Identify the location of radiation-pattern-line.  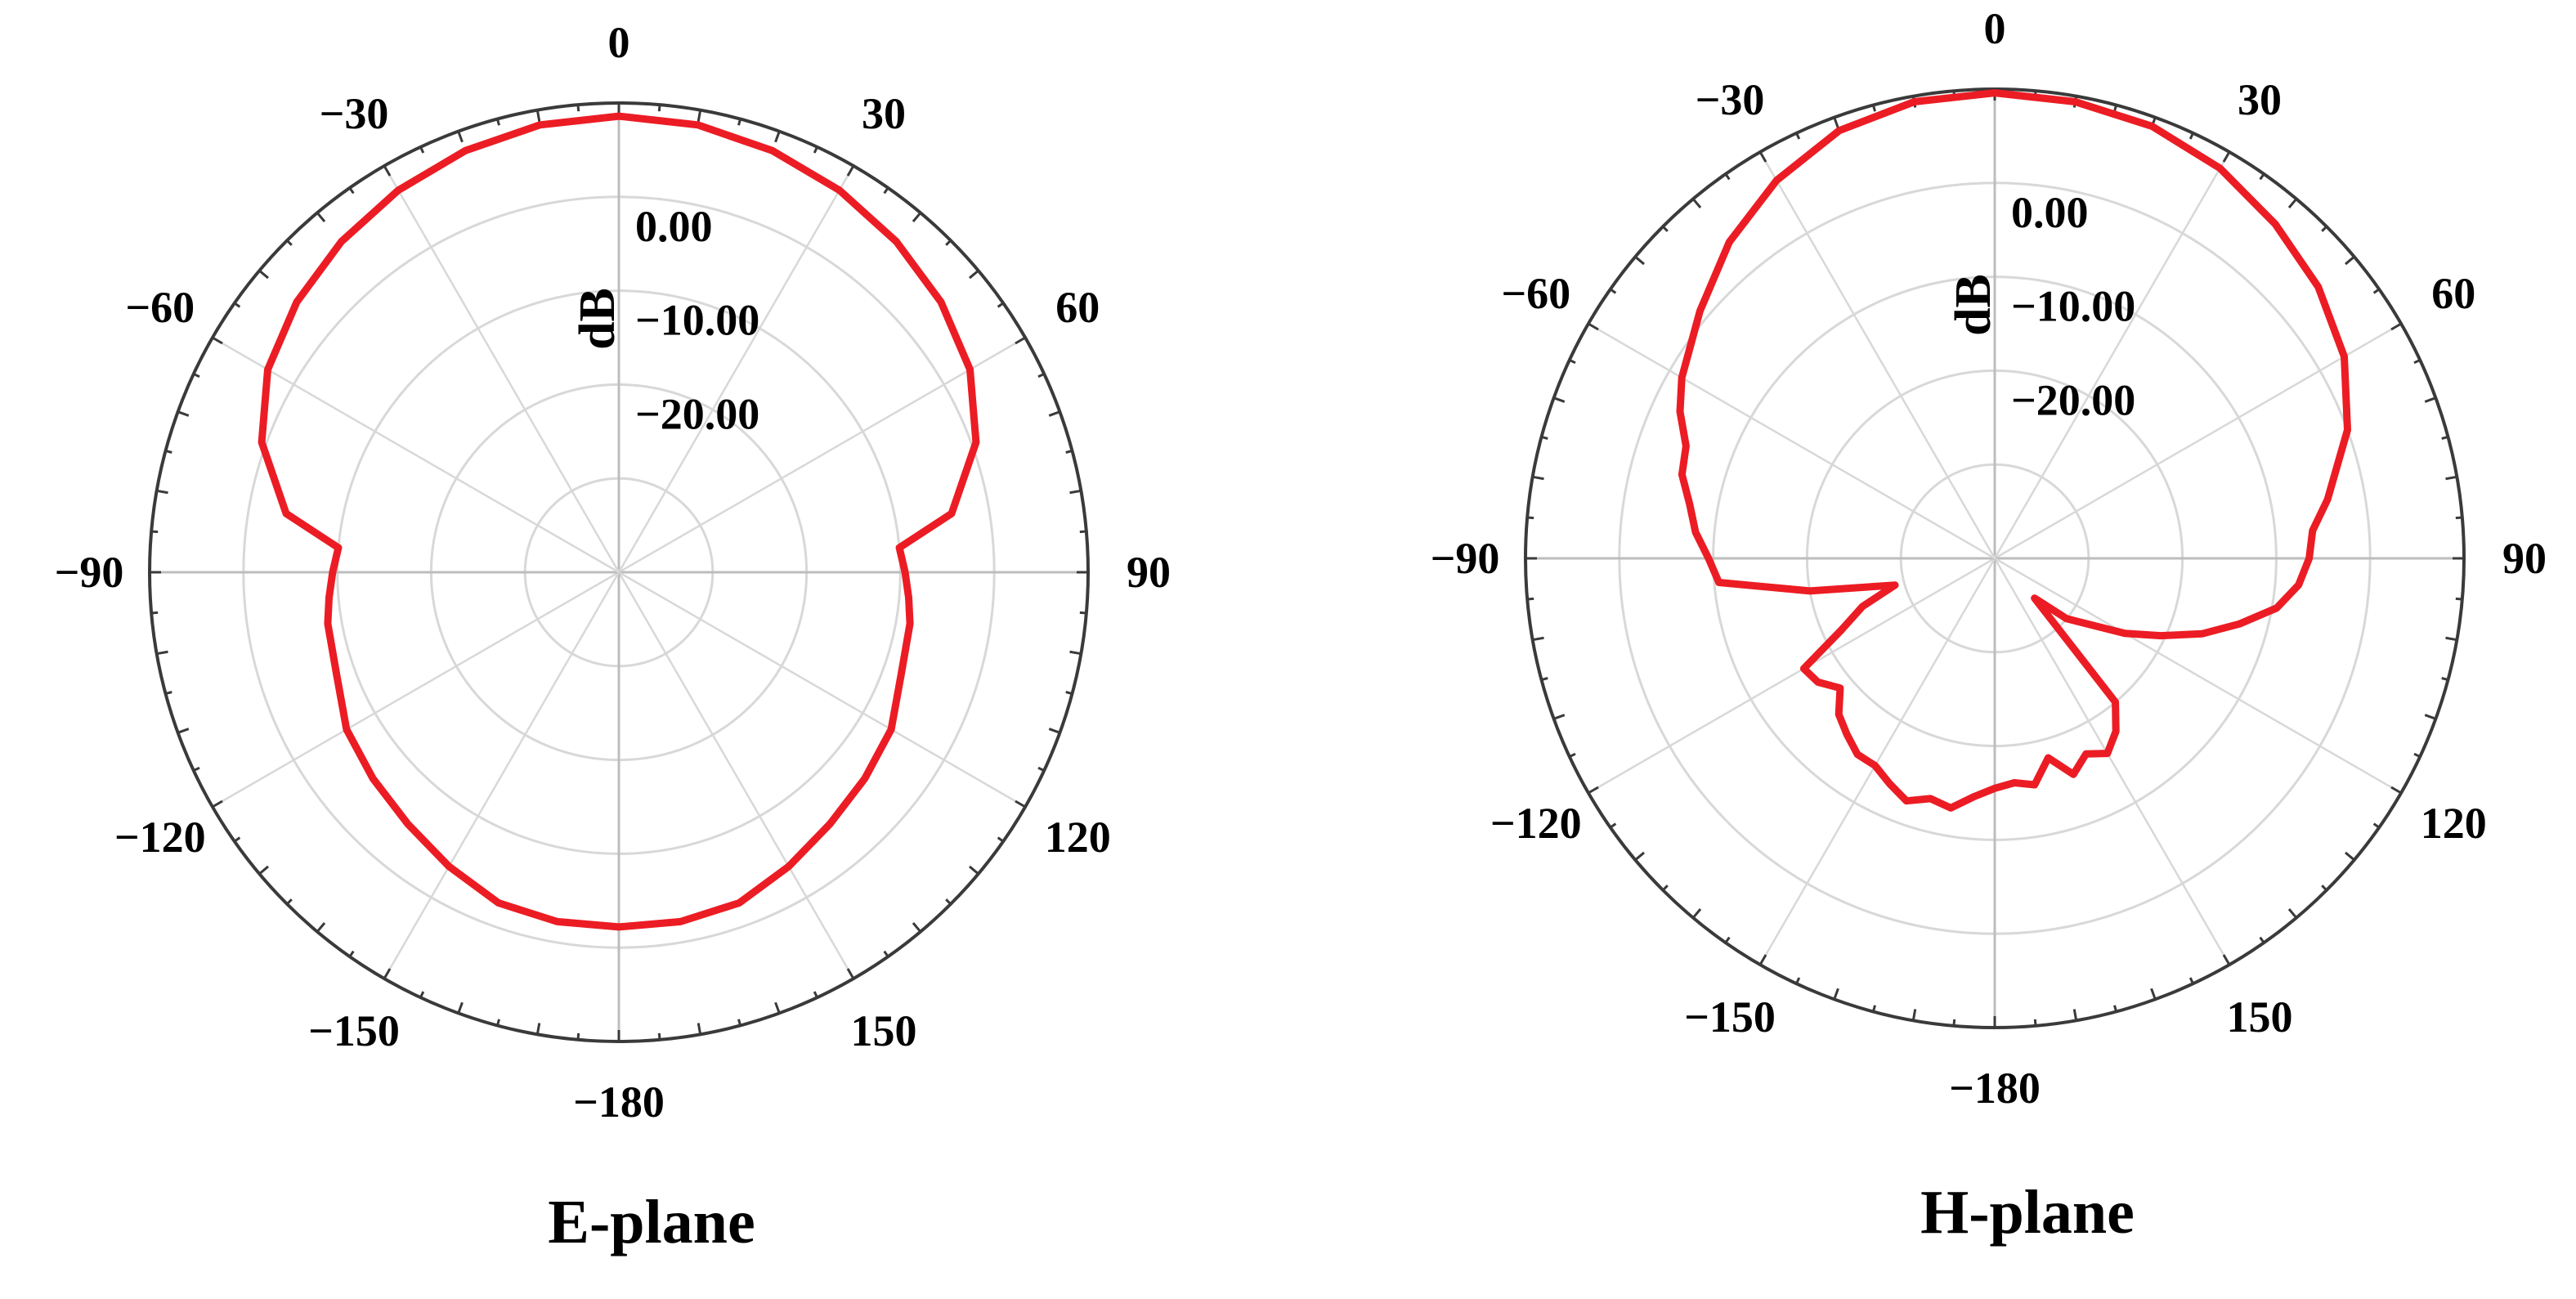
(2014, 450).